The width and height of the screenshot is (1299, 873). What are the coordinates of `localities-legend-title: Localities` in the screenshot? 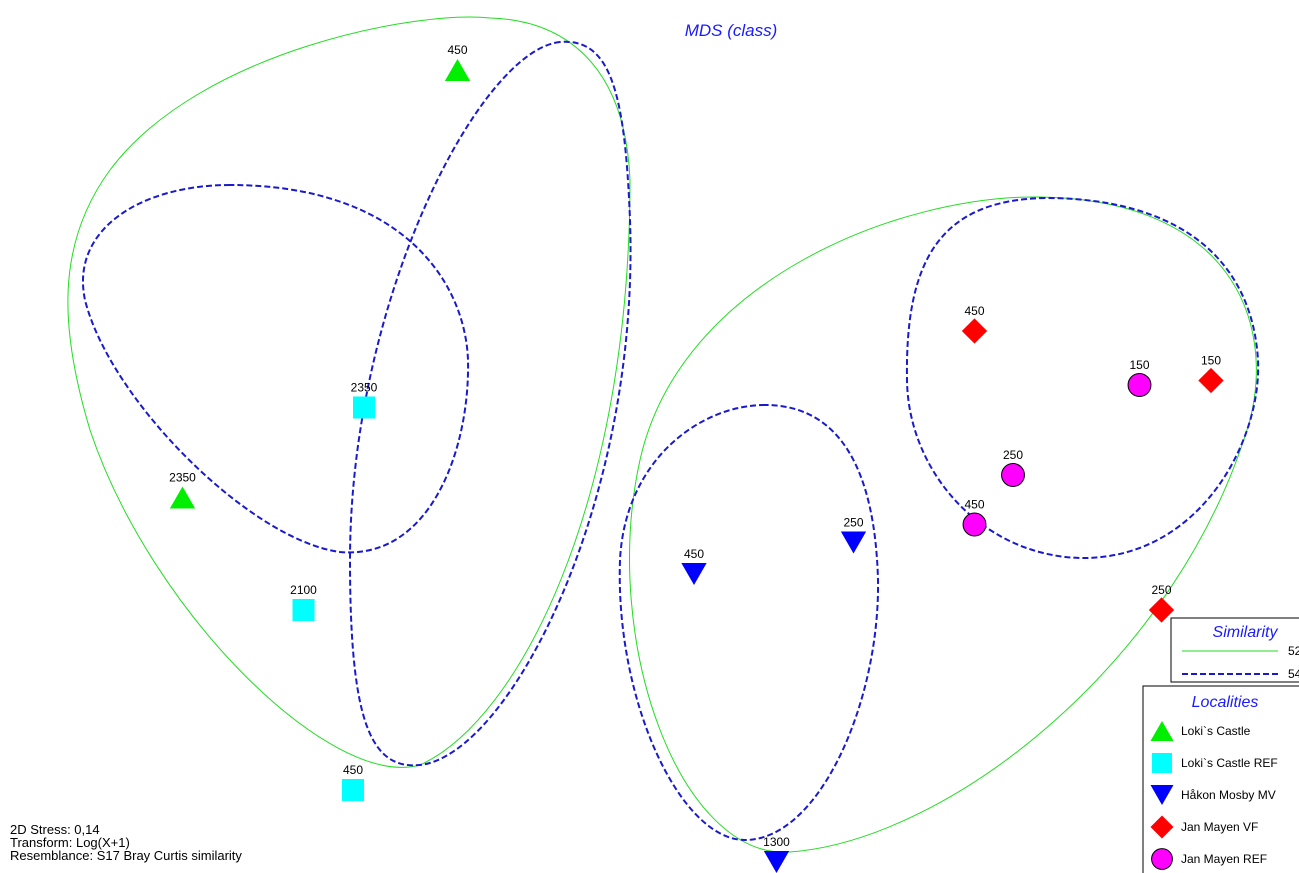 It's located at (1225, 702).